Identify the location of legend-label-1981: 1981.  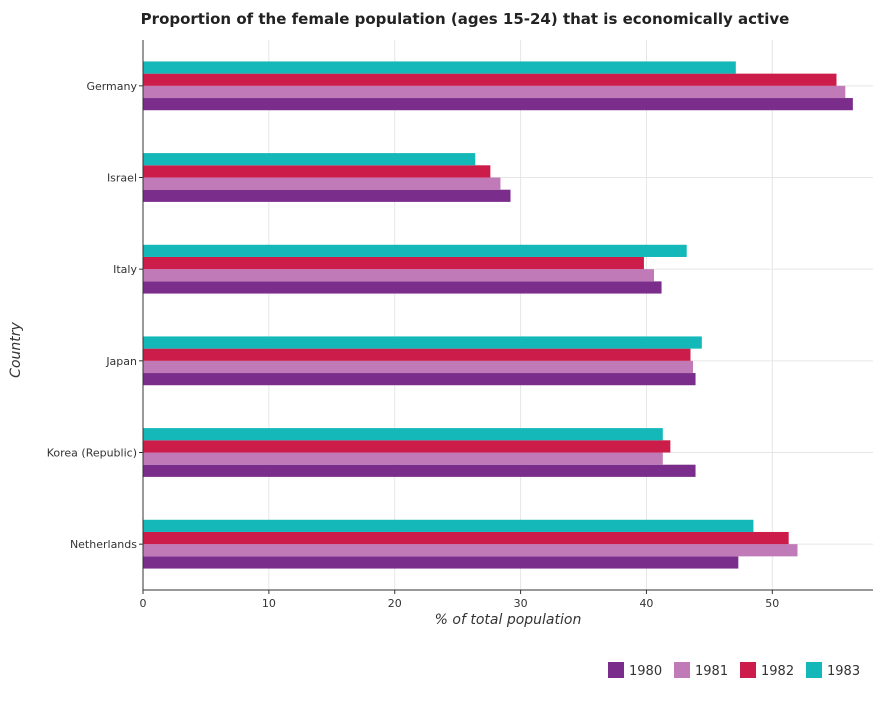
(711, 671).